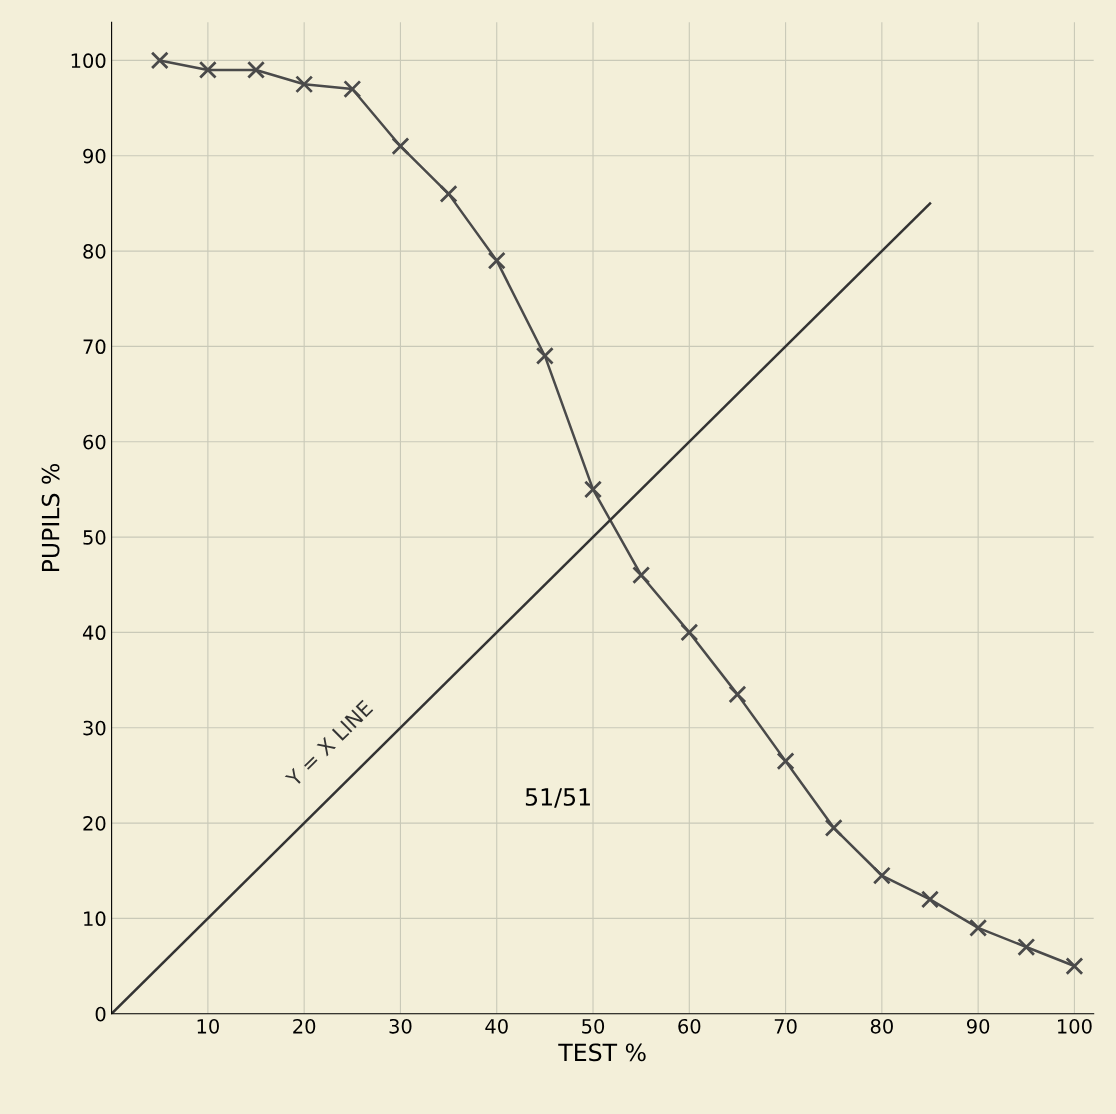 Image resolution: width=1116 pixels, height=1114 pixels. I want to click on x-tick-label: 10, so click(208, 1026).